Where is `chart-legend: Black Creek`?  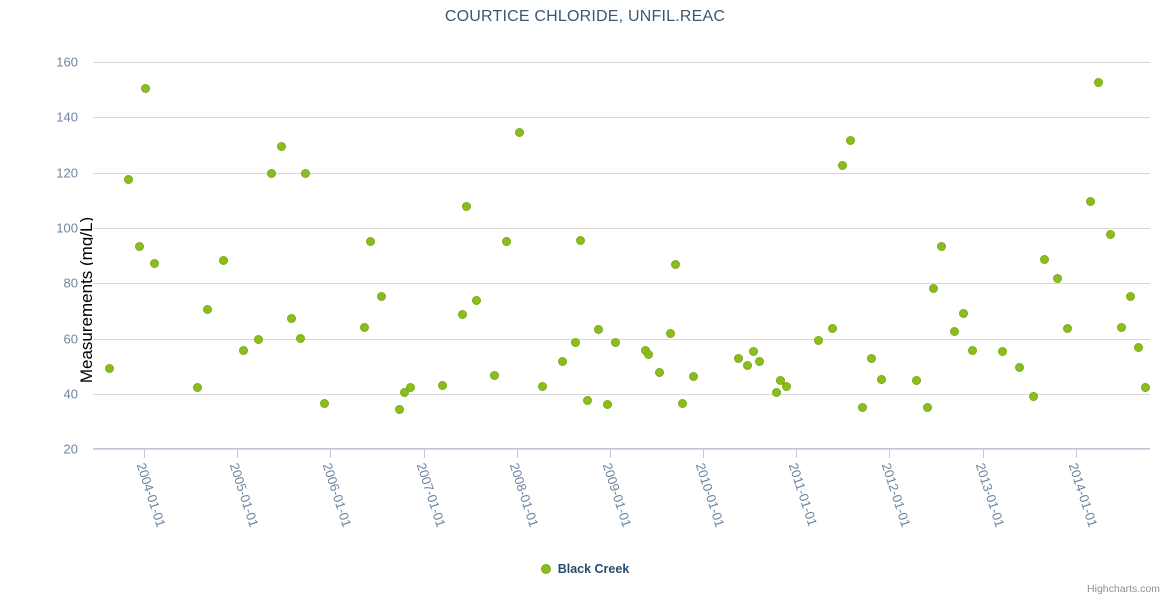 chart-legend: Black Creek is located at coordinates (585, 569).